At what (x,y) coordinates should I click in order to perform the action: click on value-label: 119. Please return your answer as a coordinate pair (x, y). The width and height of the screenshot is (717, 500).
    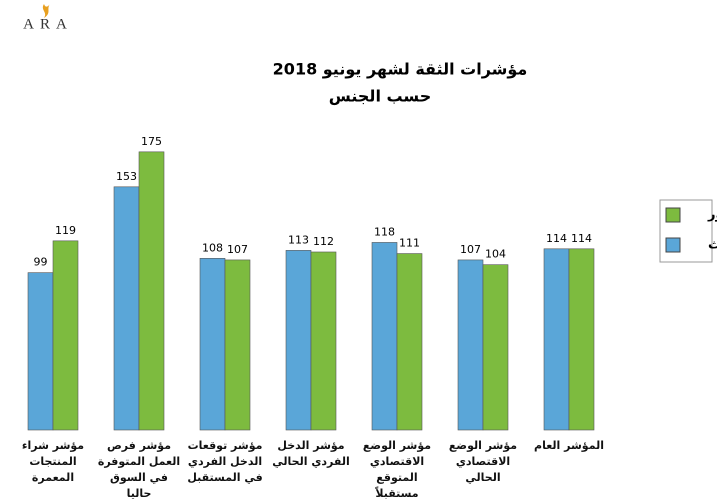
    Looking at the image, I should click on (65, 230).